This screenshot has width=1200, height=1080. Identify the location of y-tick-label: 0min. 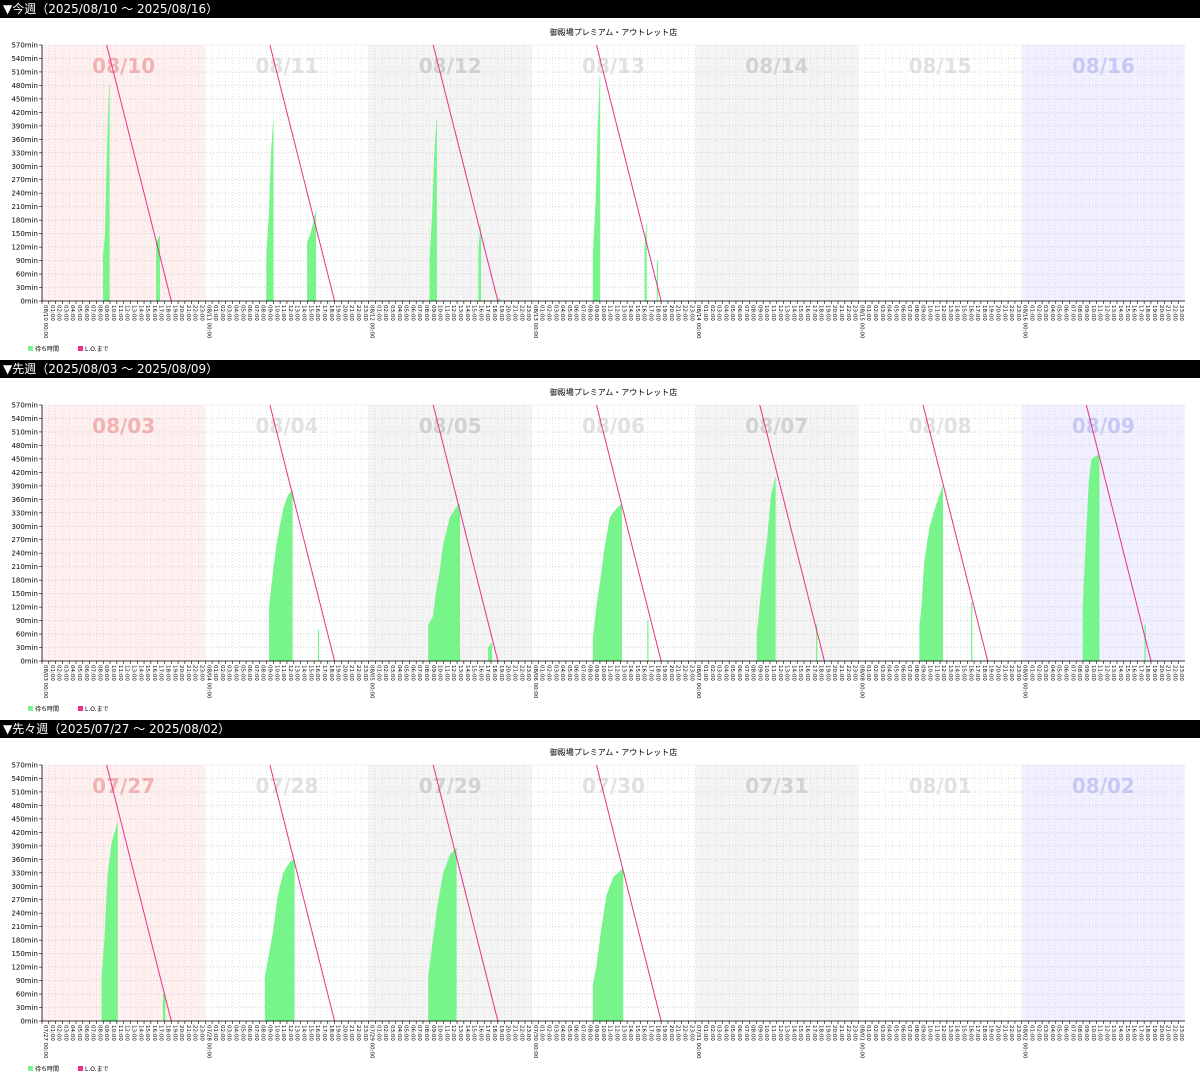
(29, 302).